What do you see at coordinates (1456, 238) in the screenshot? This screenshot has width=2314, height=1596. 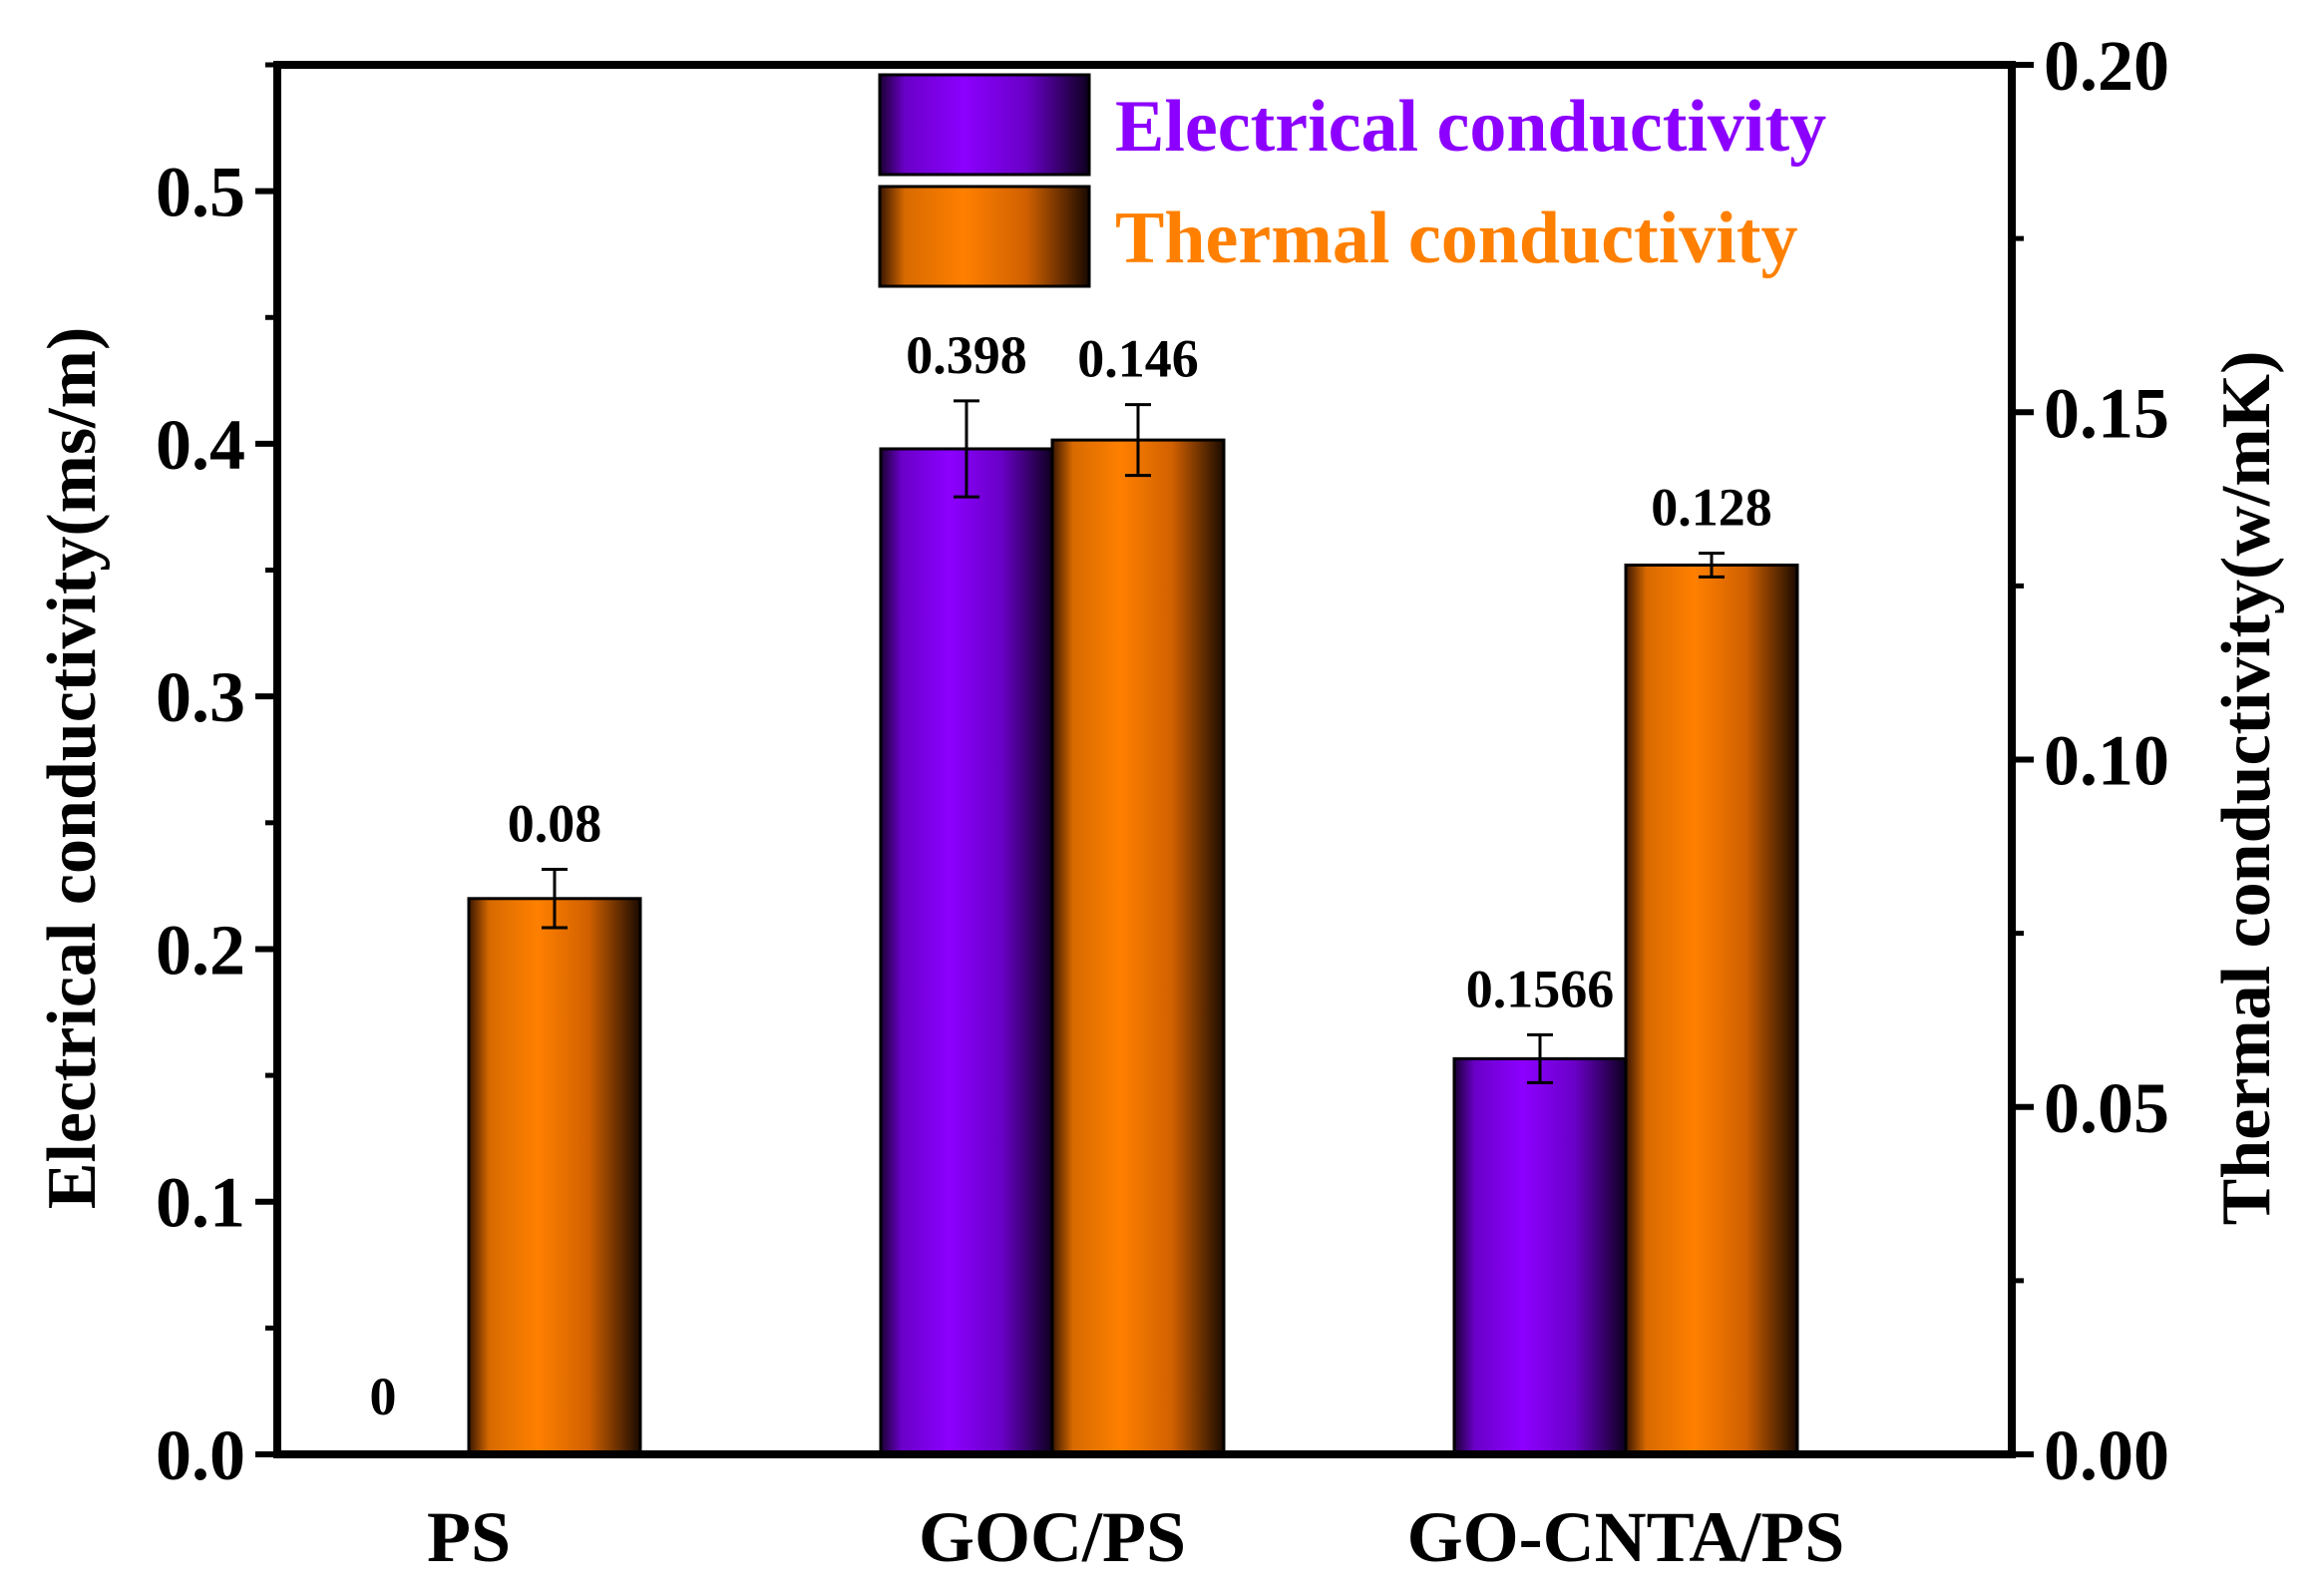 I see `legend-label: Thermal conductivity` at bounding box center [1456, 238].